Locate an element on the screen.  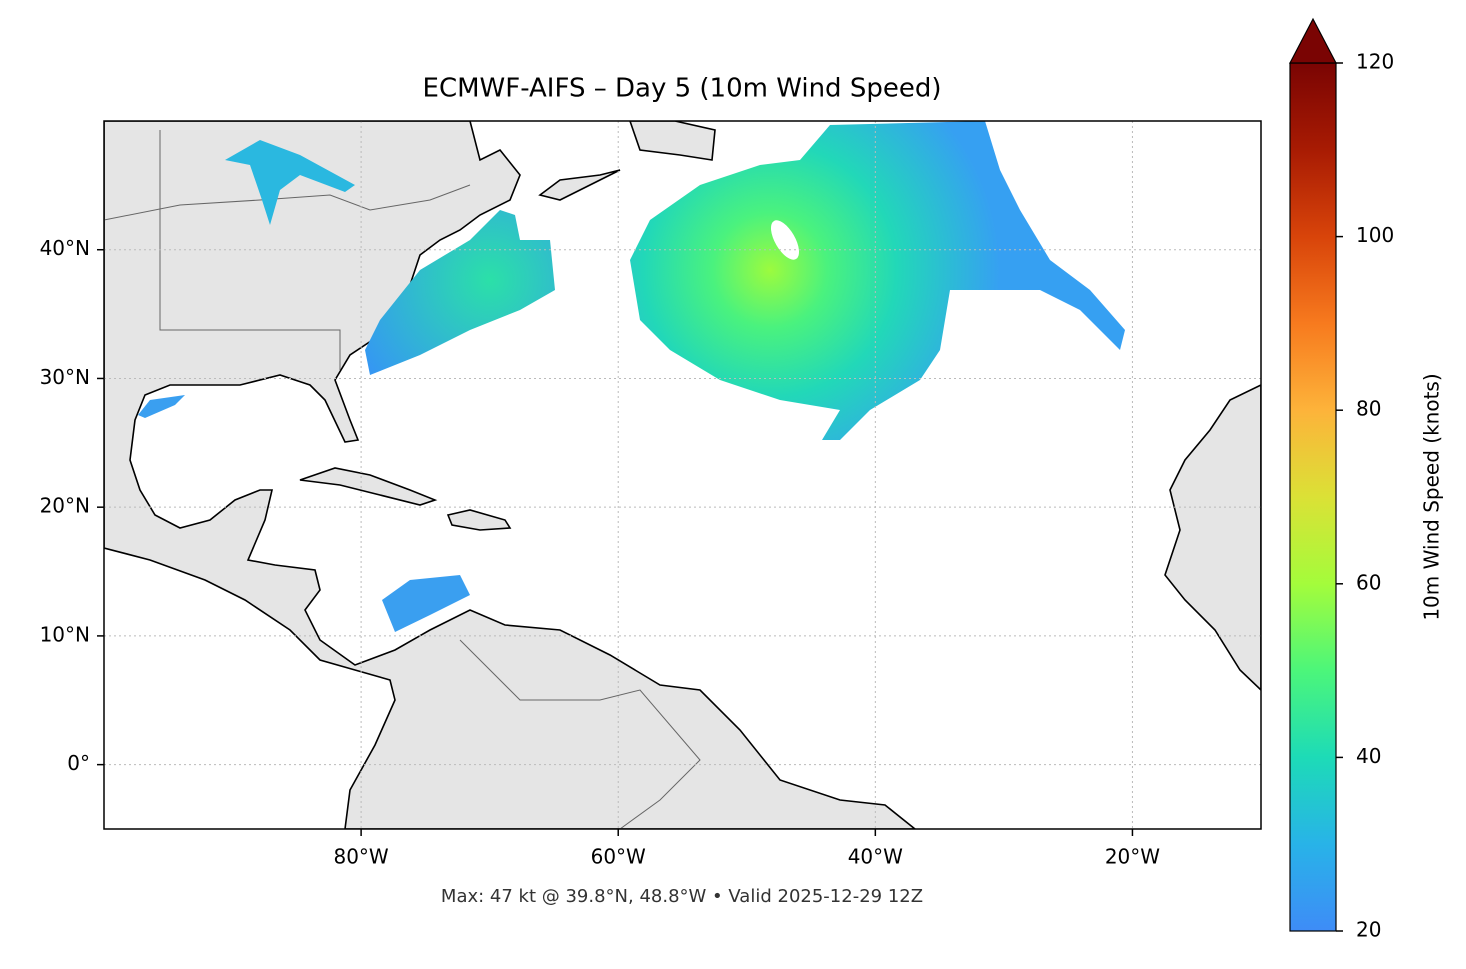
us-border is located at coordinates (287, 202).